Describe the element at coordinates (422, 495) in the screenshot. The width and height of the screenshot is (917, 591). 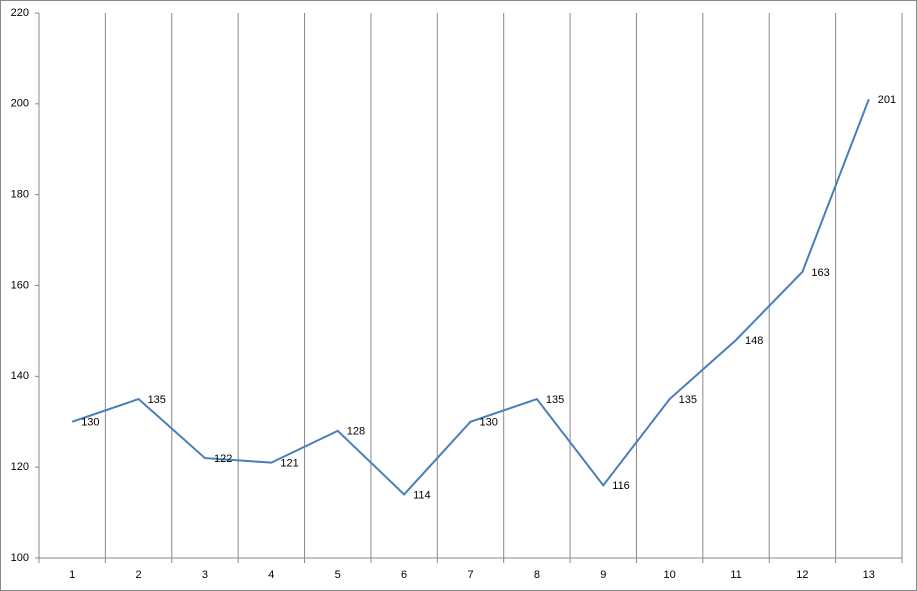
I see `data-label: 114` at that location.